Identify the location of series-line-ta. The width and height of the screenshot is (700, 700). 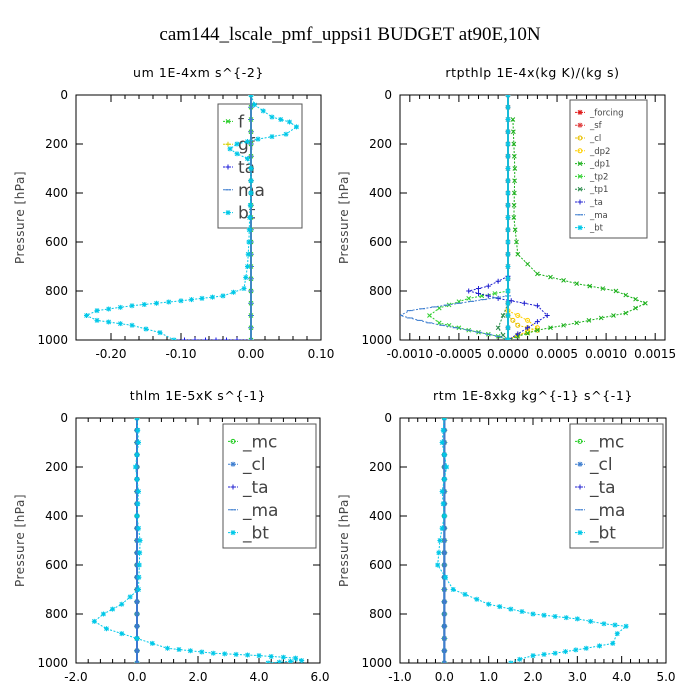
(508, 307).